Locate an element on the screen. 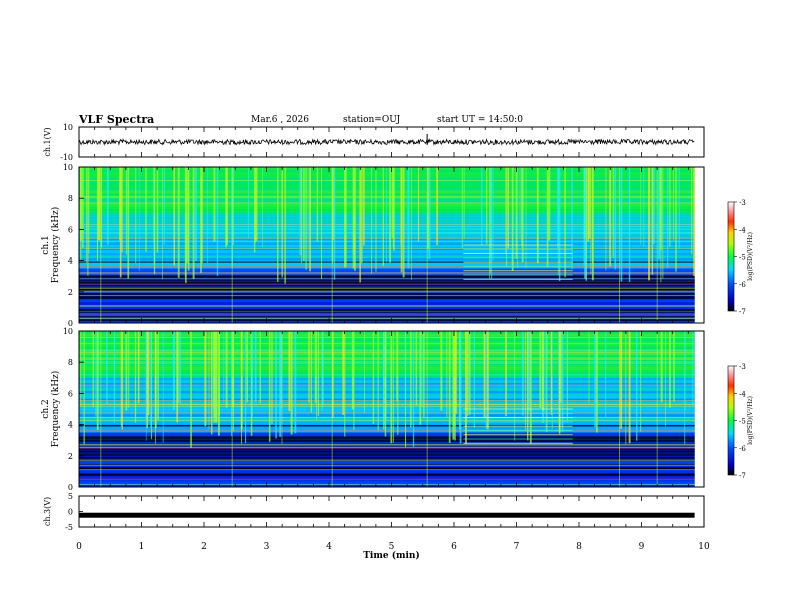 This screenshot has width=792, height=612. figure-title: VLF Spectra is located at coordinates (117, 119).